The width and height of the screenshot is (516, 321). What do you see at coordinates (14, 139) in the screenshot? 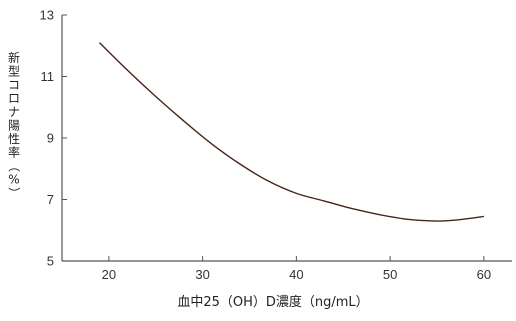
I see `y-axis-label-char: 性` at bounding box center [14, 139].